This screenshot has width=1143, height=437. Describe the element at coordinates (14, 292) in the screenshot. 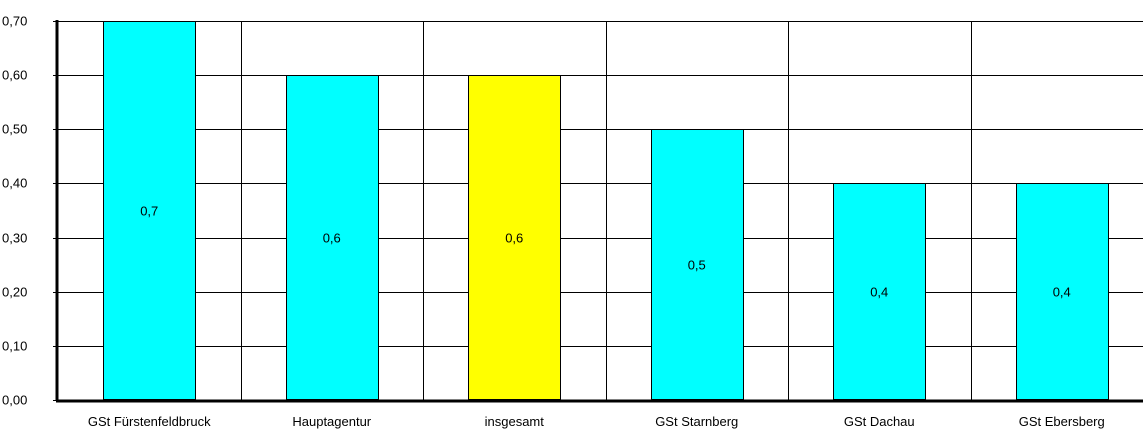

I see `y-tick-label: 0,20` at that location.